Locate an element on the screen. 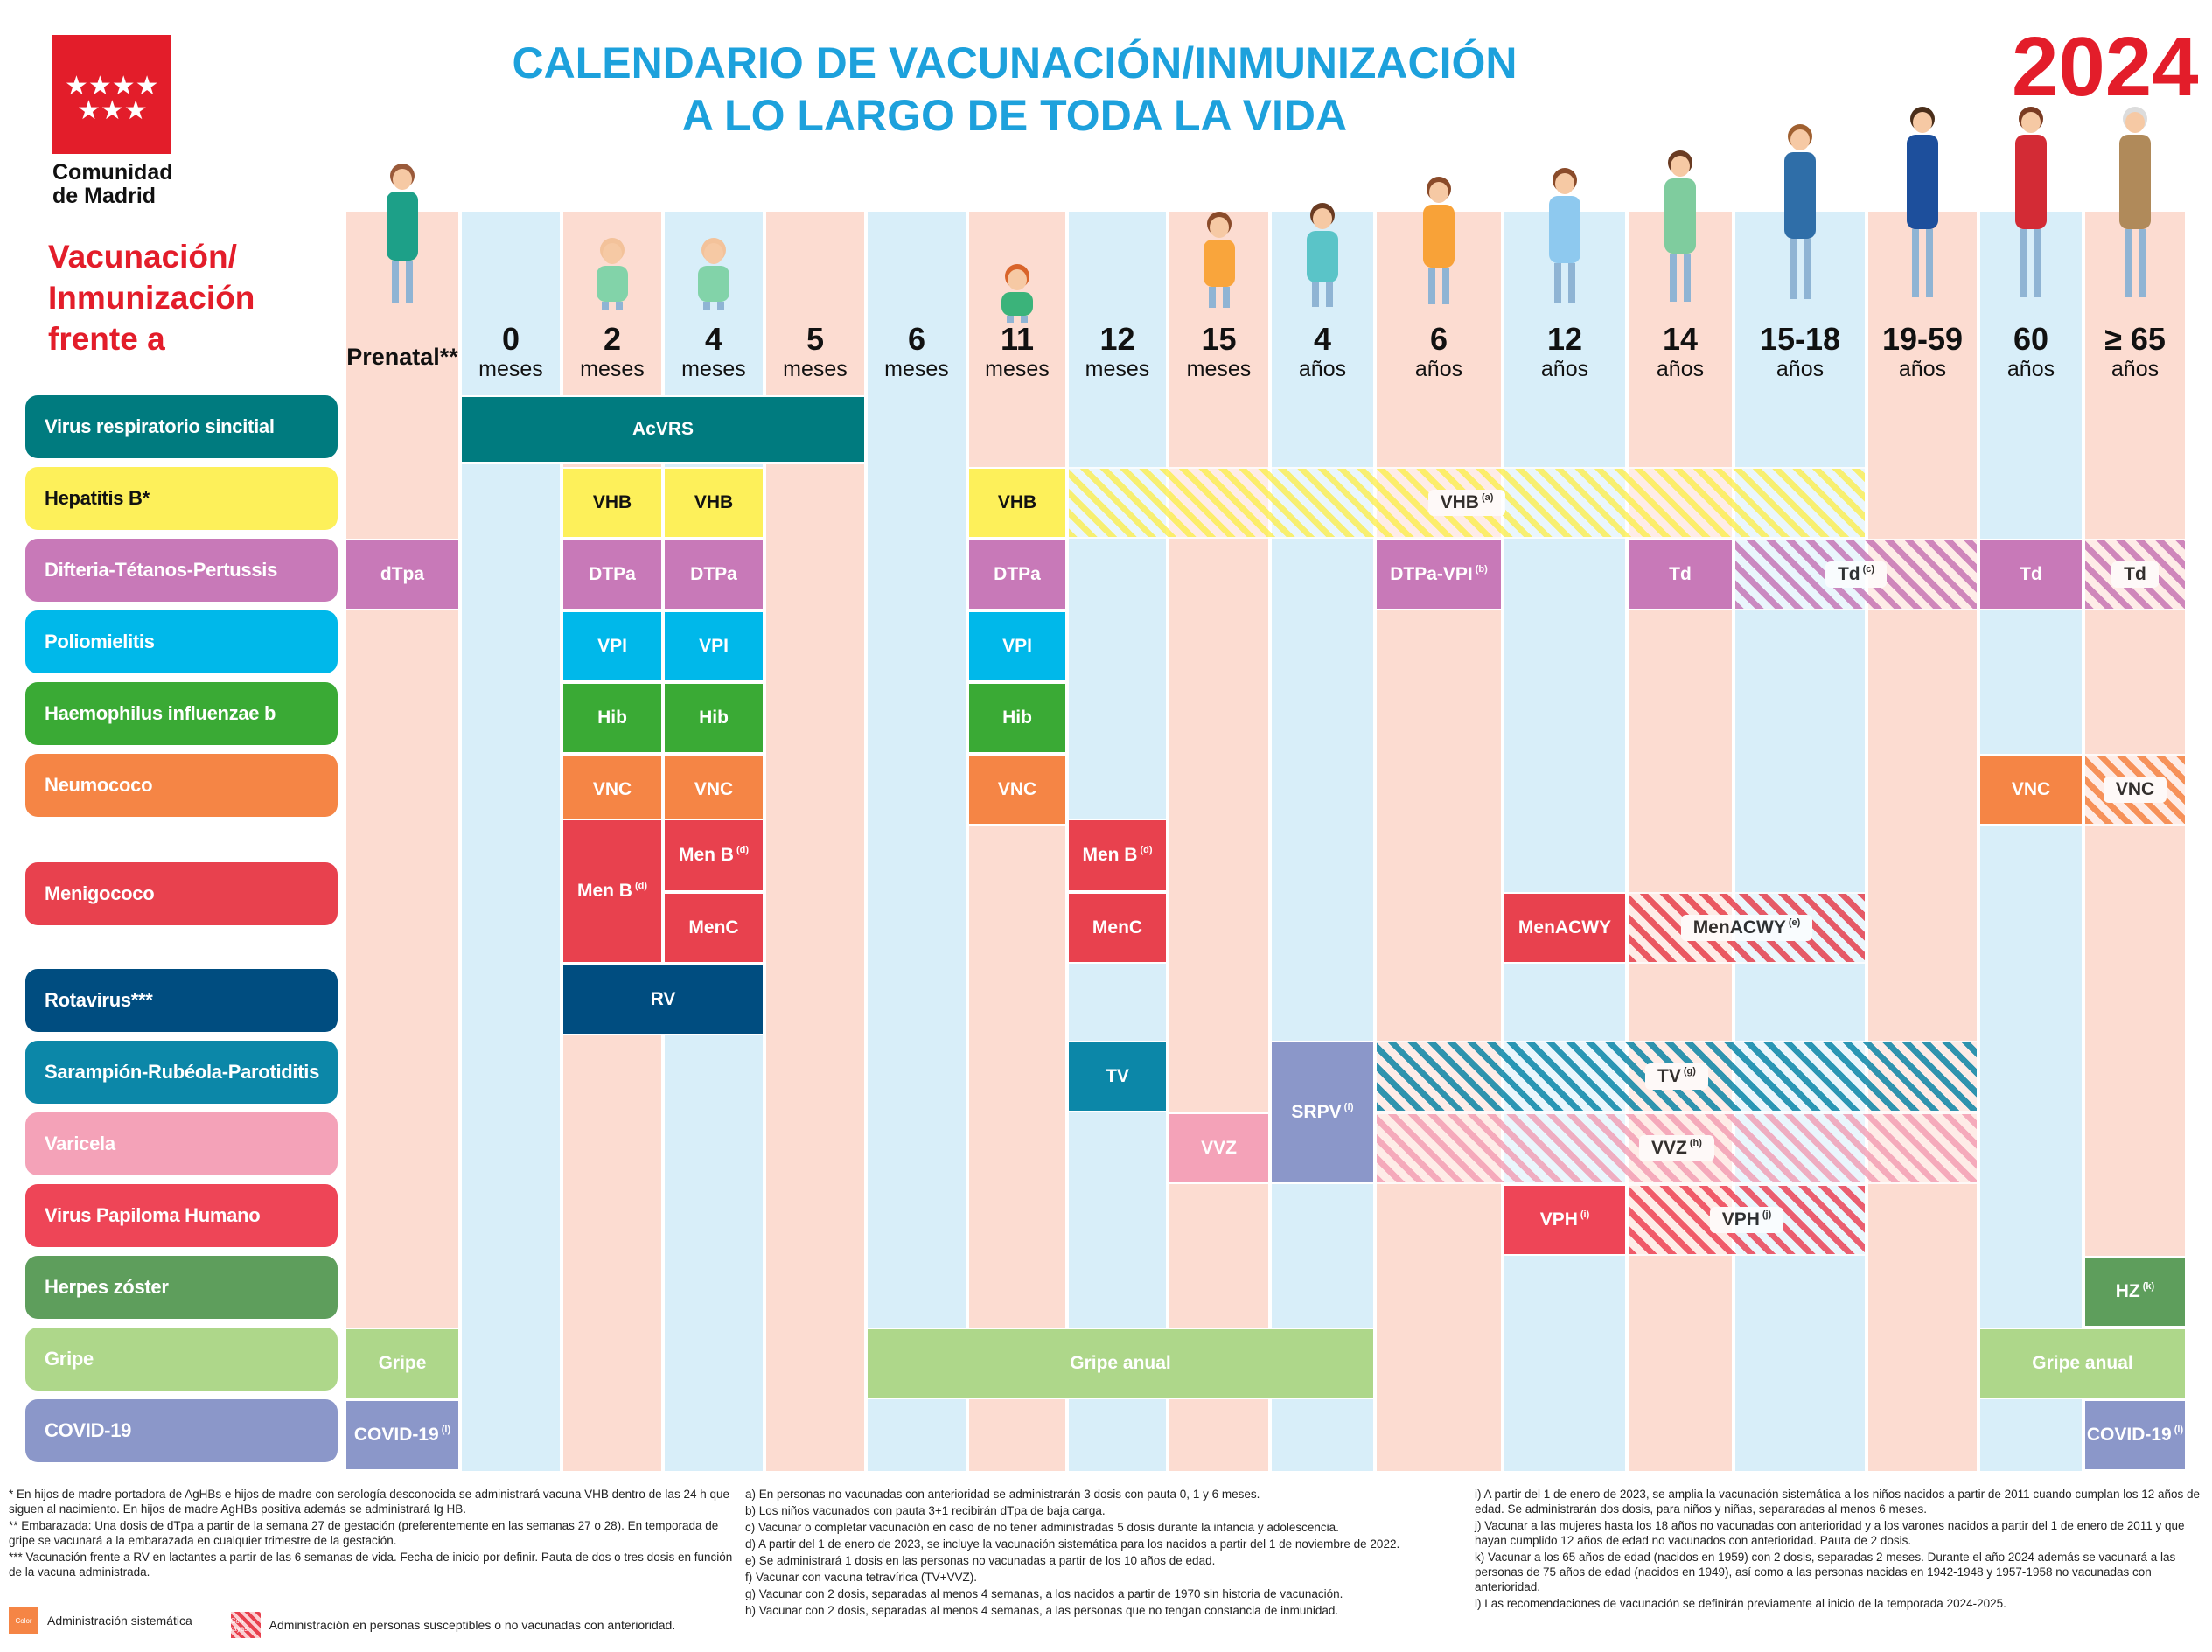 The image size is (2212, 1652). column-header-value: 0 is located at coordinates (511, 339).